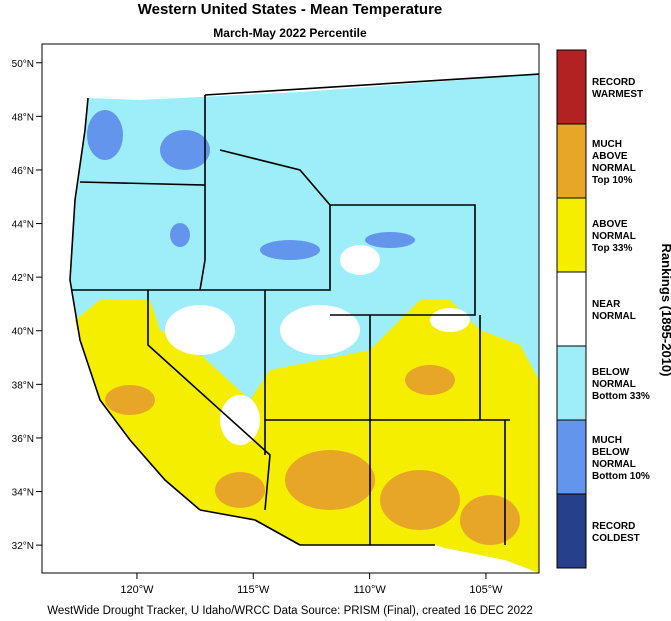  Describe the element at coordinates (616, 538) in the screenshot. I see `legend-label: COLDEST` at that location.